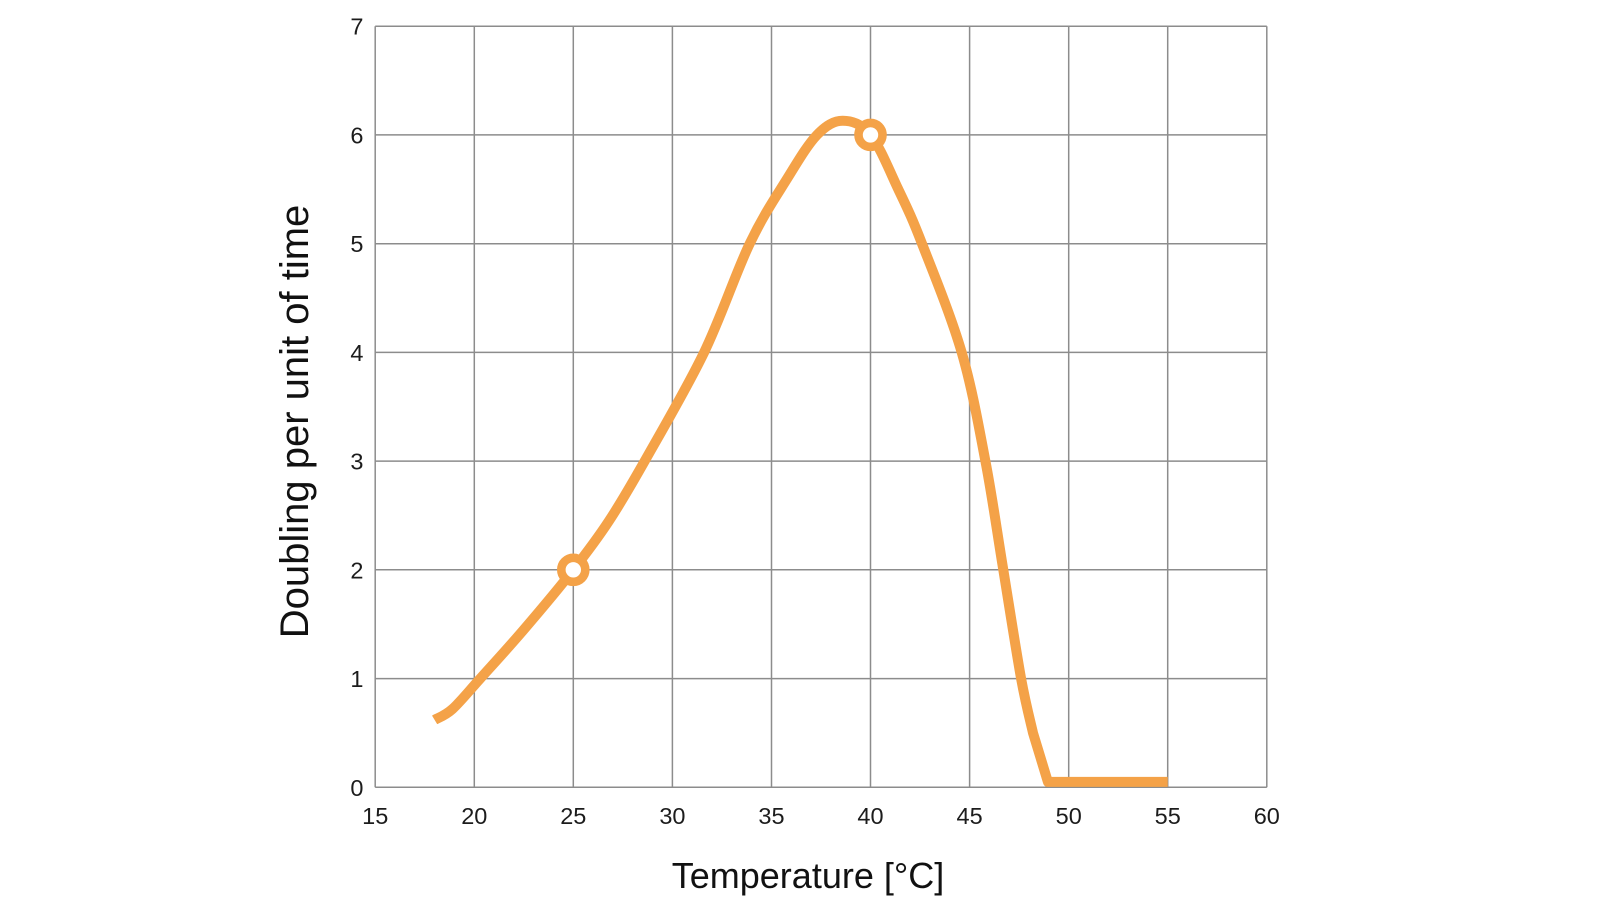 The height and width of the screenshot is (900, 1600). I want to click on svg-text: 7, so click(356, 27).